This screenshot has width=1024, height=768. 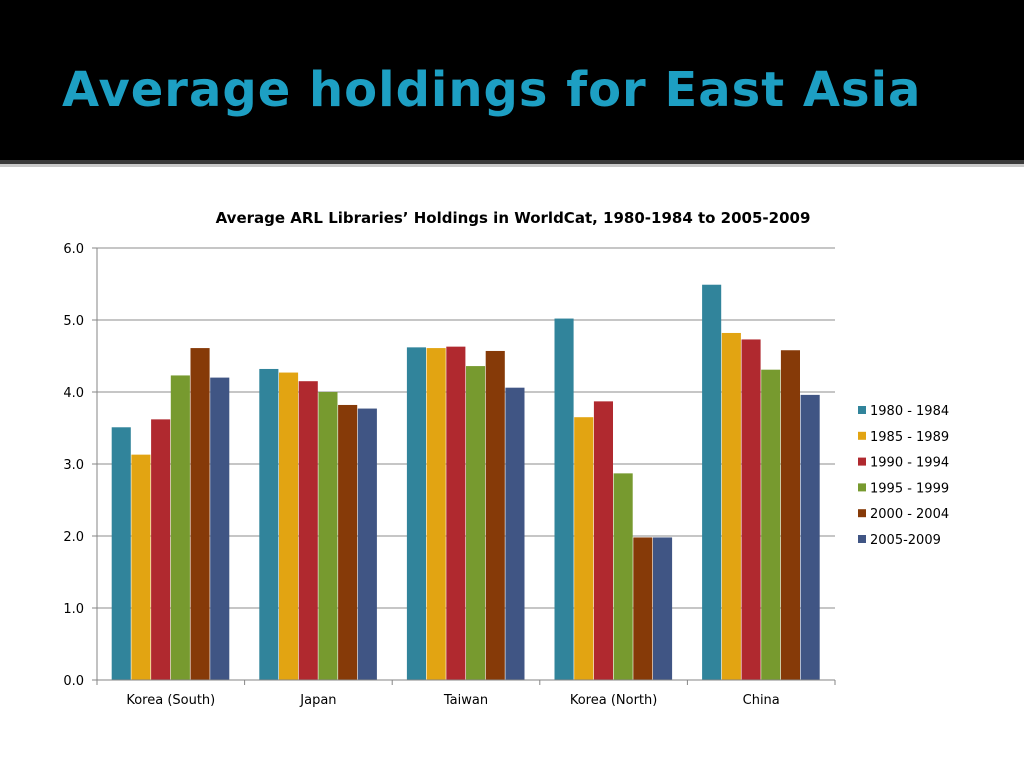 What do you see at coordinates (614, 700) in the screenshot?
I see `x-tick-label: Korea (North)` at bounding box center [614, 700].